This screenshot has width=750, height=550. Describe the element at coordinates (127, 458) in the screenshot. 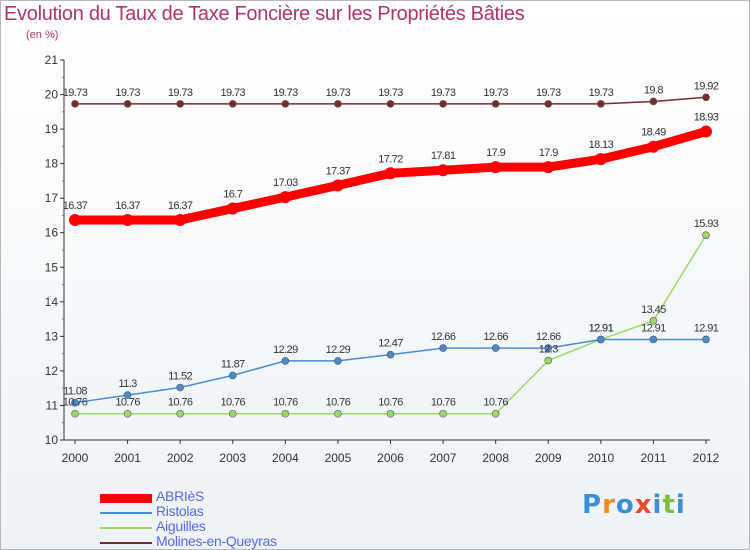

I see `x-tick-label: 2001` at that location.